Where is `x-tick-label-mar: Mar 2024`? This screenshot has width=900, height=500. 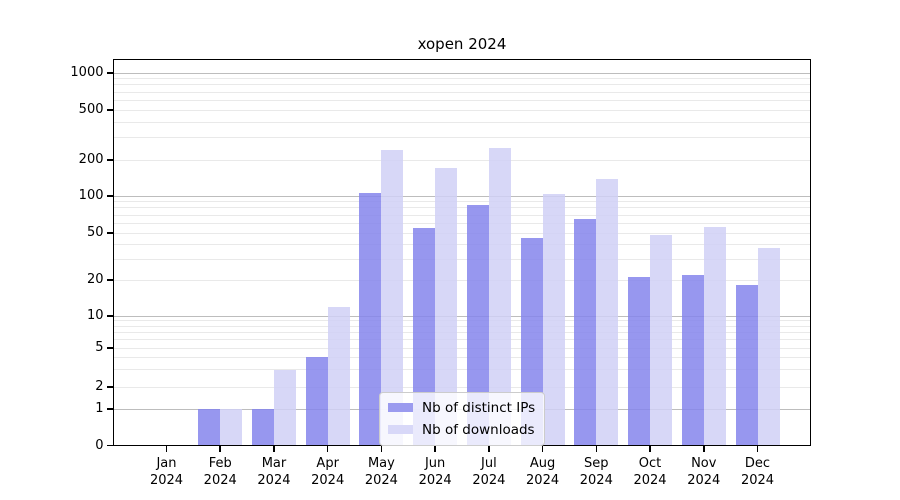
x-tick-label-mar: Mar 2024 is located at coordinates (274, 471).